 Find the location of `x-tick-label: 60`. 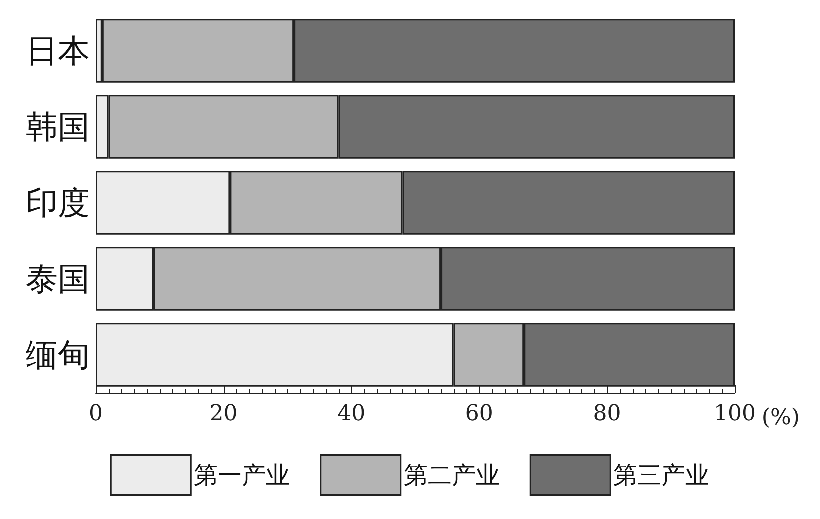

x-tick-label: 60 is located at coordinates (479, 414).